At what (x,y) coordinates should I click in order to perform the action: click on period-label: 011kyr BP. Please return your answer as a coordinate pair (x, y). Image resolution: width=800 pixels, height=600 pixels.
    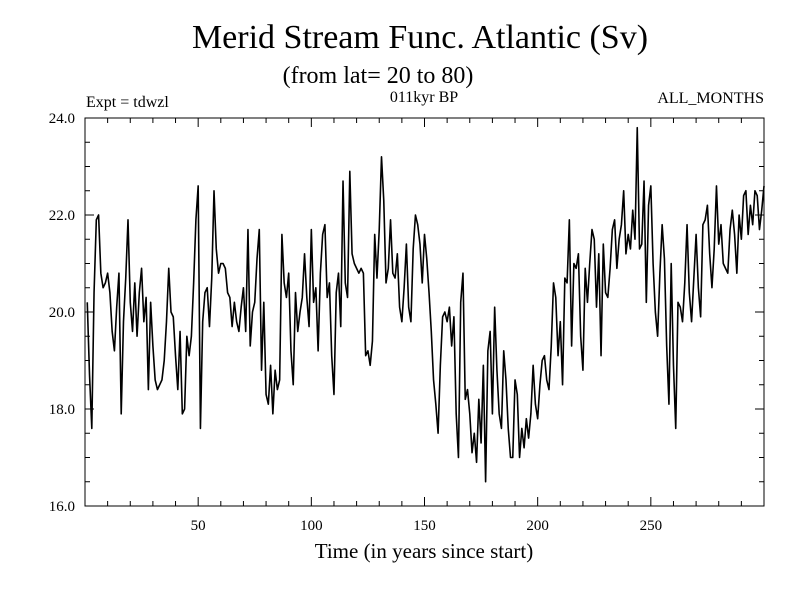
    Looking at the image, I should click on (424, 97).